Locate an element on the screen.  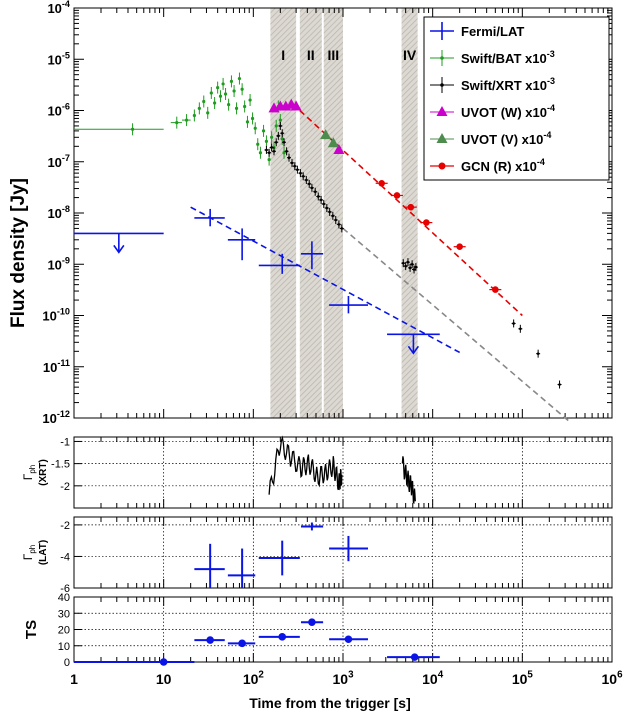
y-tick-label: -4 is located at coordinates (65, 557).